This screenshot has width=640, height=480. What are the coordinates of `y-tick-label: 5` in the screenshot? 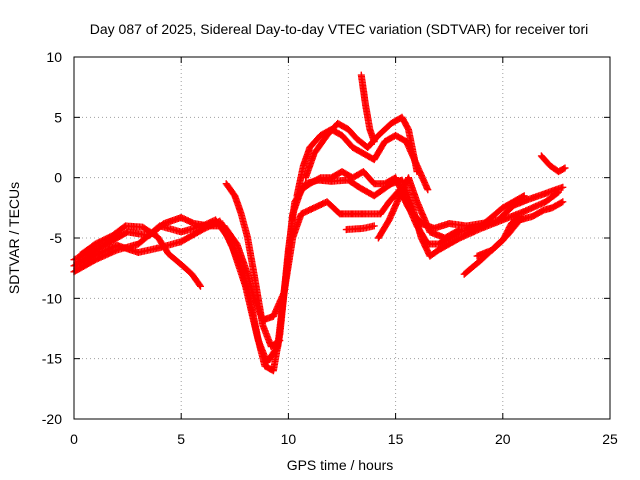 It's located at (58, 117).